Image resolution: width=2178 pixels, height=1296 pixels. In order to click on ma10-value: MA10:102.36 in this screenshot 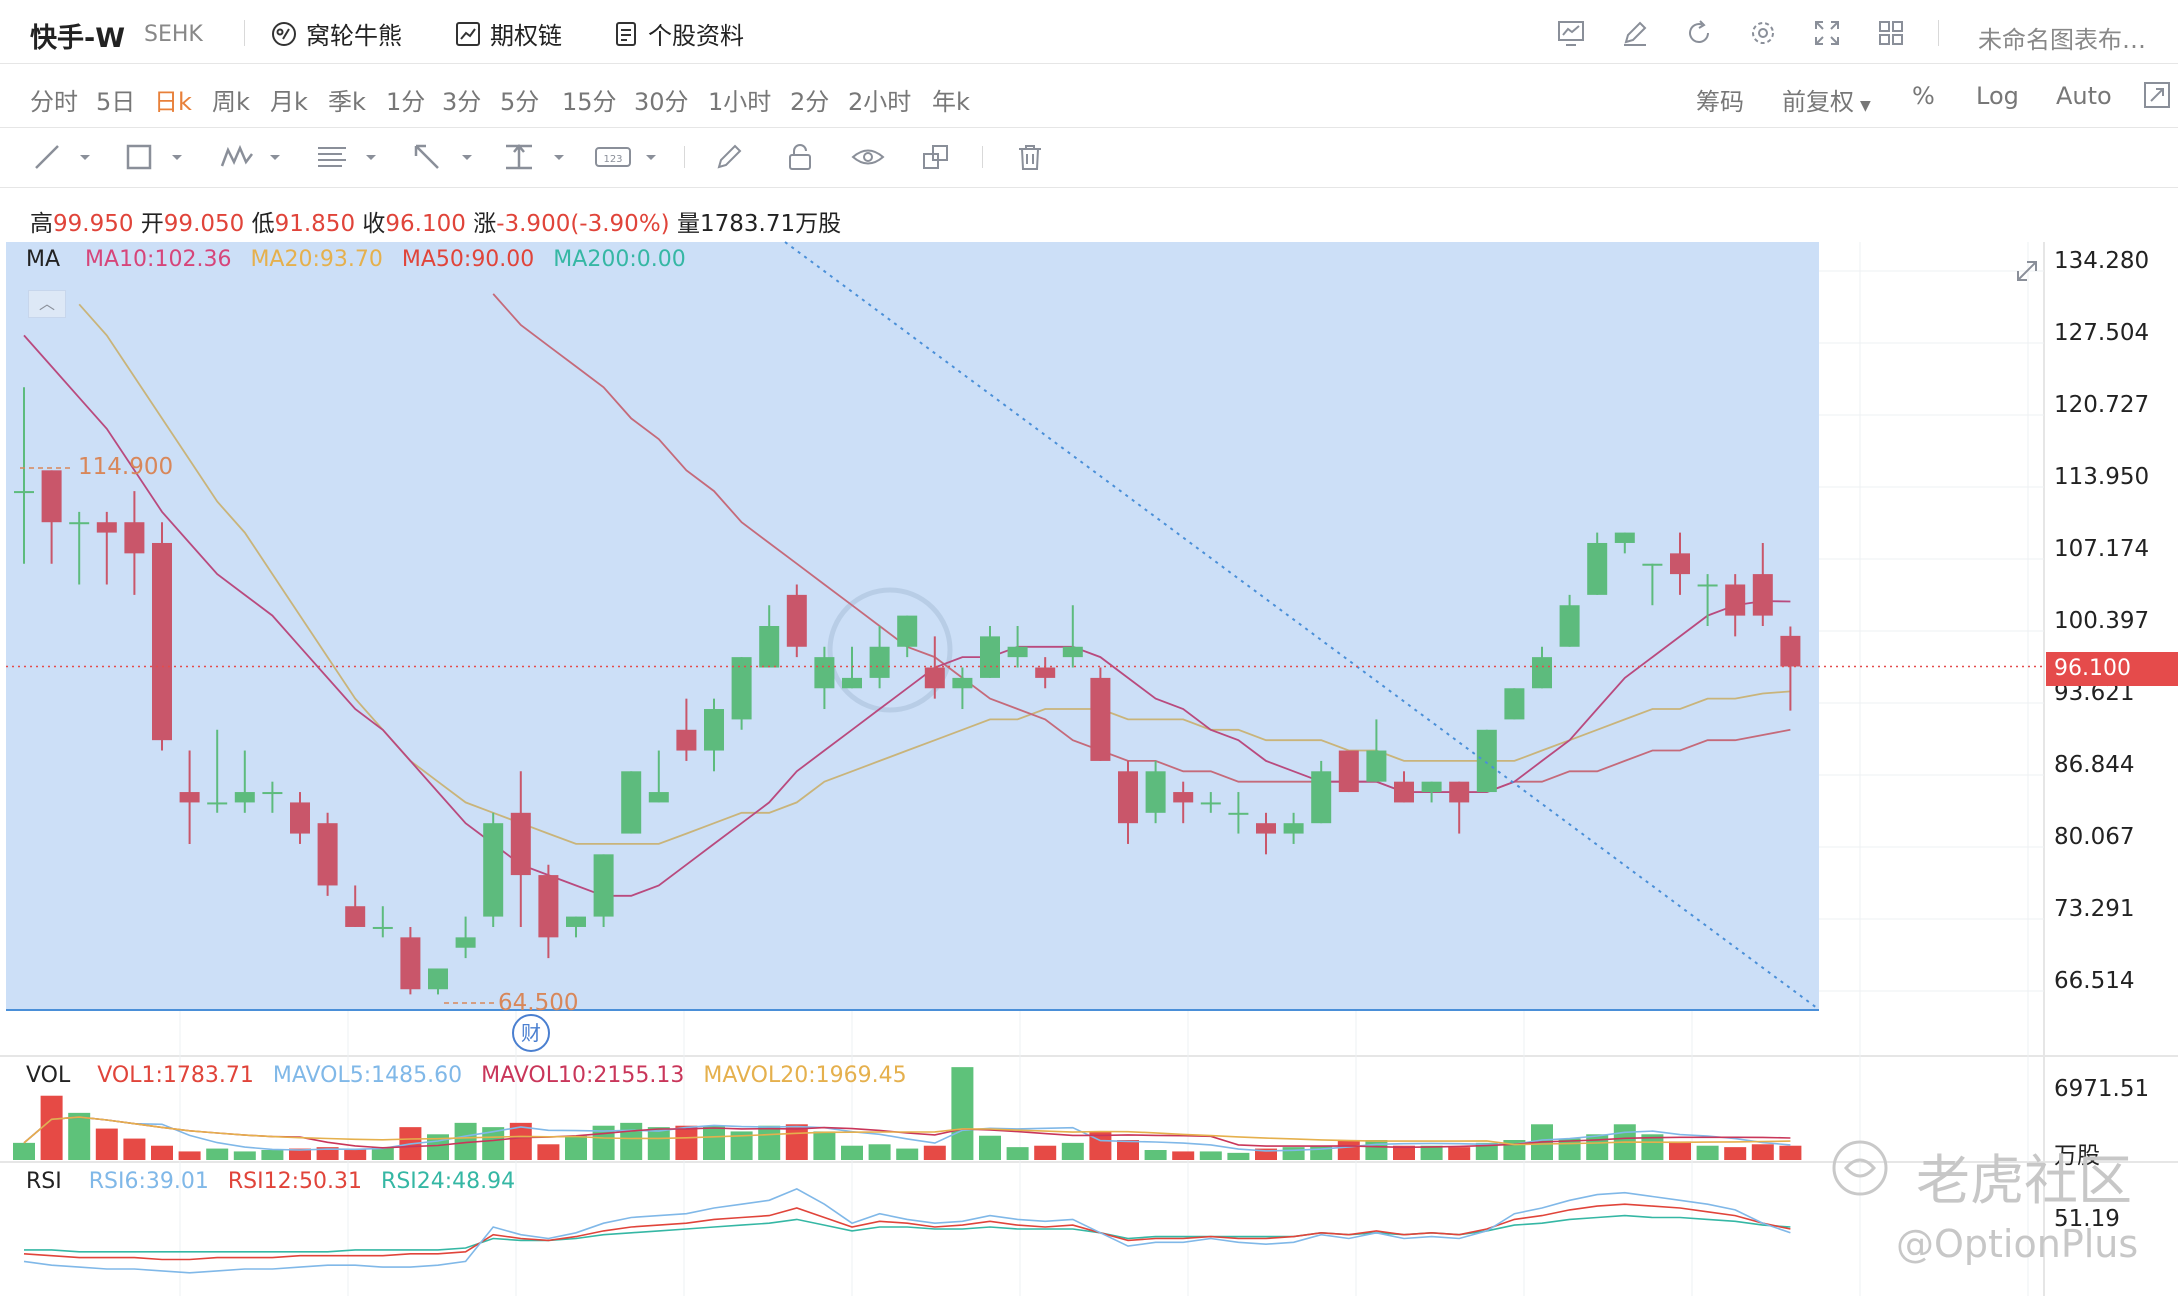, I will do `click(158, 259)`.